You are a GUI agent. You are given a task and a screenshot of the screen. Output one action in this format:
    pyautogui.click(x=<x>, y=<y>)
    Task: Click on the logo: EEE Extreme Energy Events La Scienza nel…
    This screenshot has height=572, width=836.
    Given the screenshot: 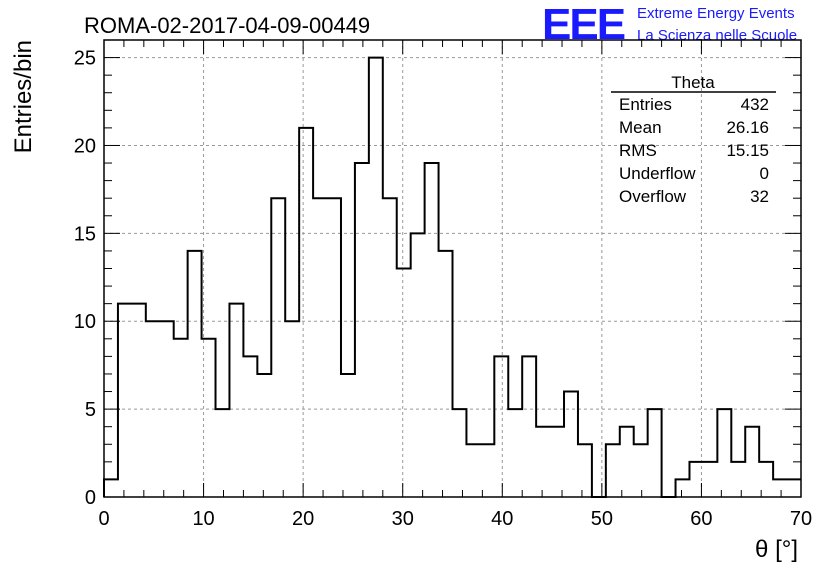 What is the action you would take?
    pyautogui.click(x=669, y=24)
    